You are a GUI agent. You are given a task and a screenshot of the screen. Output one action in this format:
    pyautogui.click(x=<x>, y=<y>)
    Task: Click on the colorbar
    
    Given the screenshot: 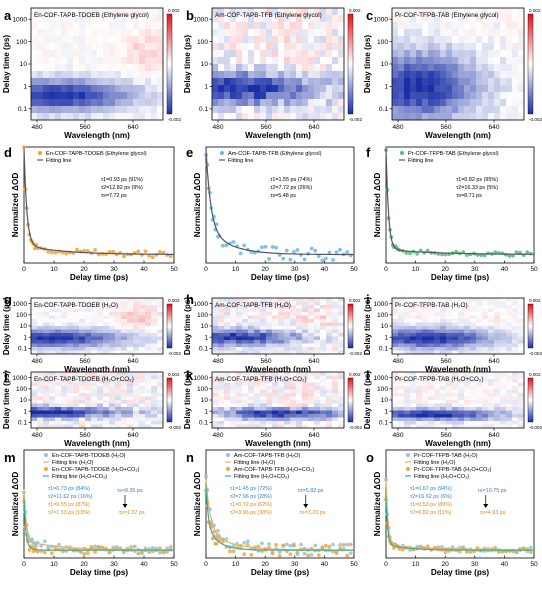 What is the action you would take?
    pyautogui.click(x=169, y=326)
    